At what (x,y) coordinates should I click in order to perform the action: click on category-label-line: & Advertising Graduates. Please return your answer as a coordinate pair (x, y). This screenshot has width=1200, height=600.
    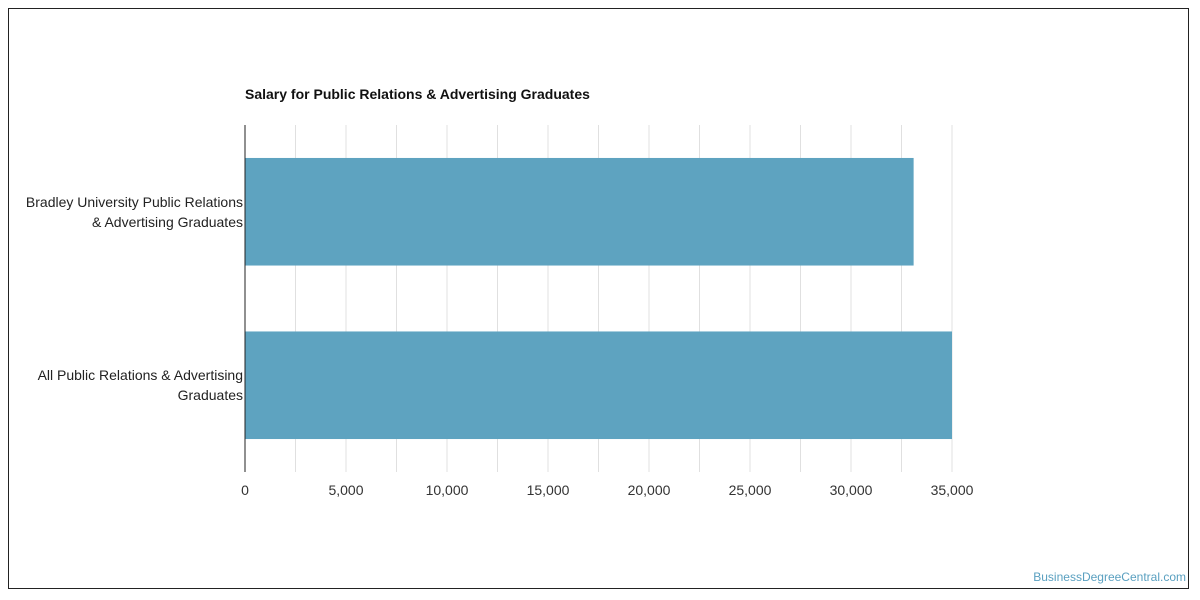
    Looking at the image, I should click on (167, 221).